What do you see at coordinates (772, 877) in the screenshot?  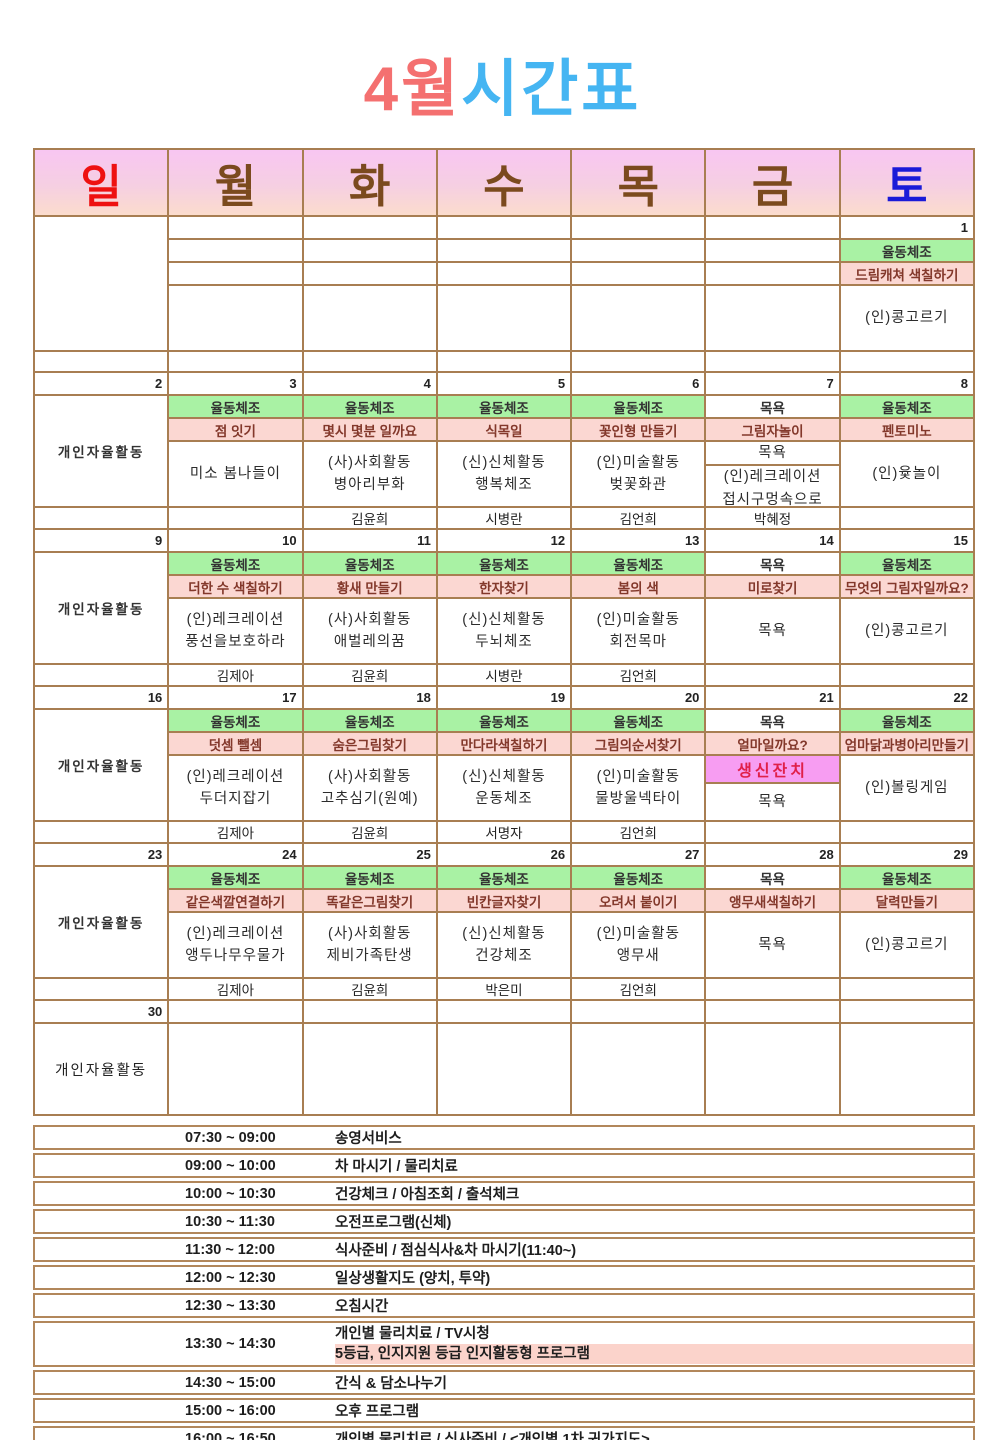 I see `exercise-cell: 목욕` at bounding box center [772, 877].